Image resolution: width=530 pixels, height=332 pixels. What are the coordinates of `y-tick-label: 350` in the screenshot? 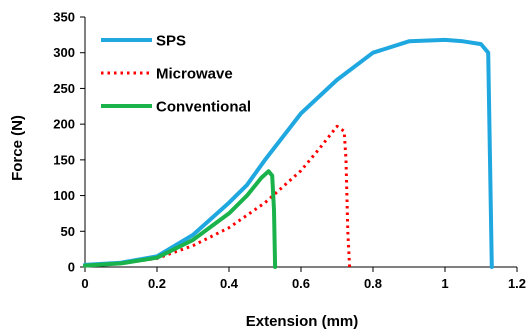 It's located at (64, 17).